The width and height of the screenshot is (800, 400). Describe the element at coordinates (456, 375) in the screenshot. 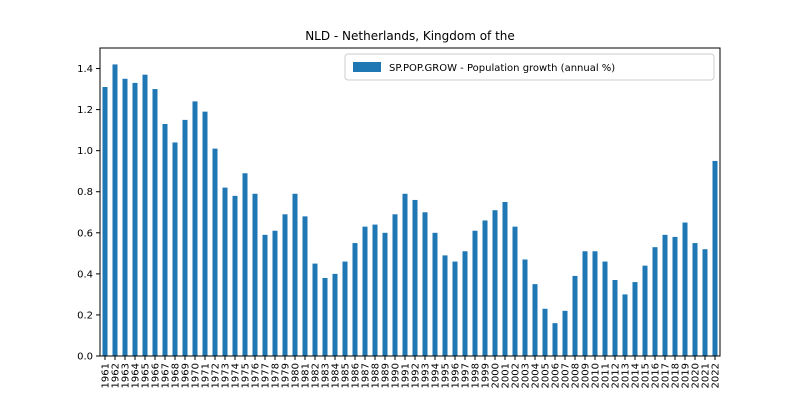

I see `x-tick-label: 1996` at that location.